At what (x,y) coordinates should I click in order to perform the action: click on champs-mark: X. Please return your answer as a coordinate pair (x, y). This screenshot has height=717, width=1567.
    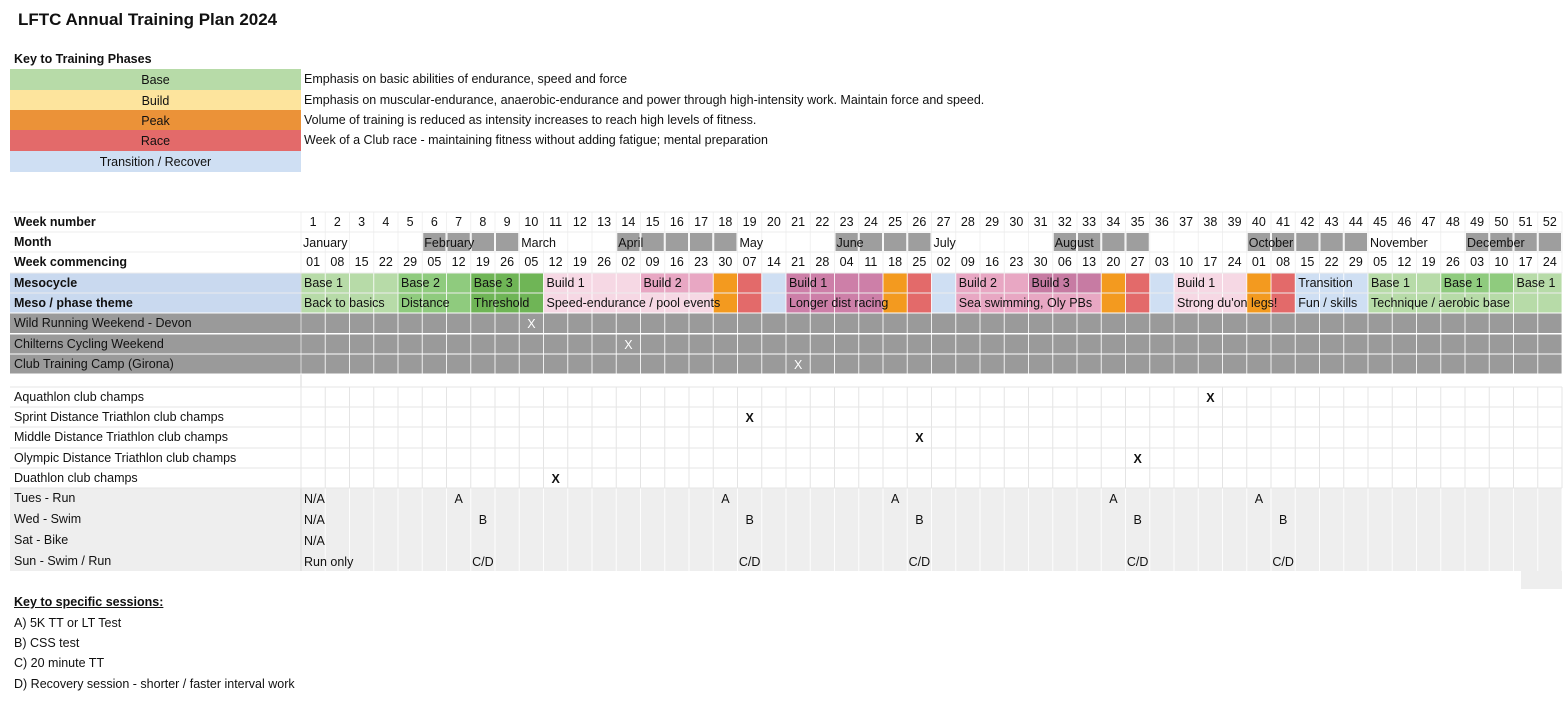
    Looking at the image, I should click on (1137, 459).